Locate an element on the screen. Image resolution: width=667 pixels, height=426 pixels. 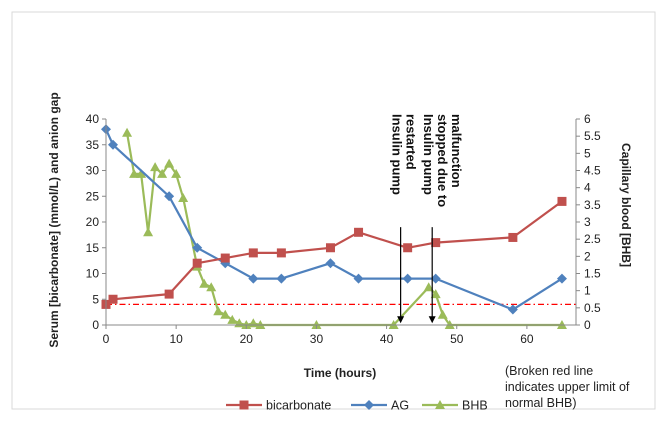
y-tick-label: 30 is located at coordinates (93, 171).